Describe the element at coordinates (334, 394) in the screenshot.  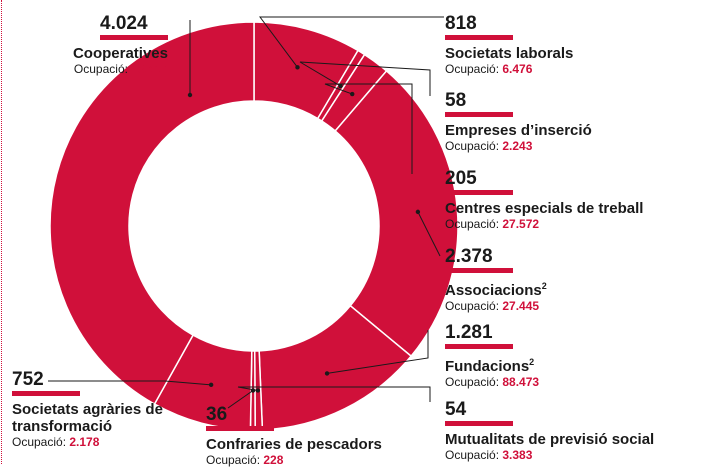
I see `leader-mutualitats` at that location.